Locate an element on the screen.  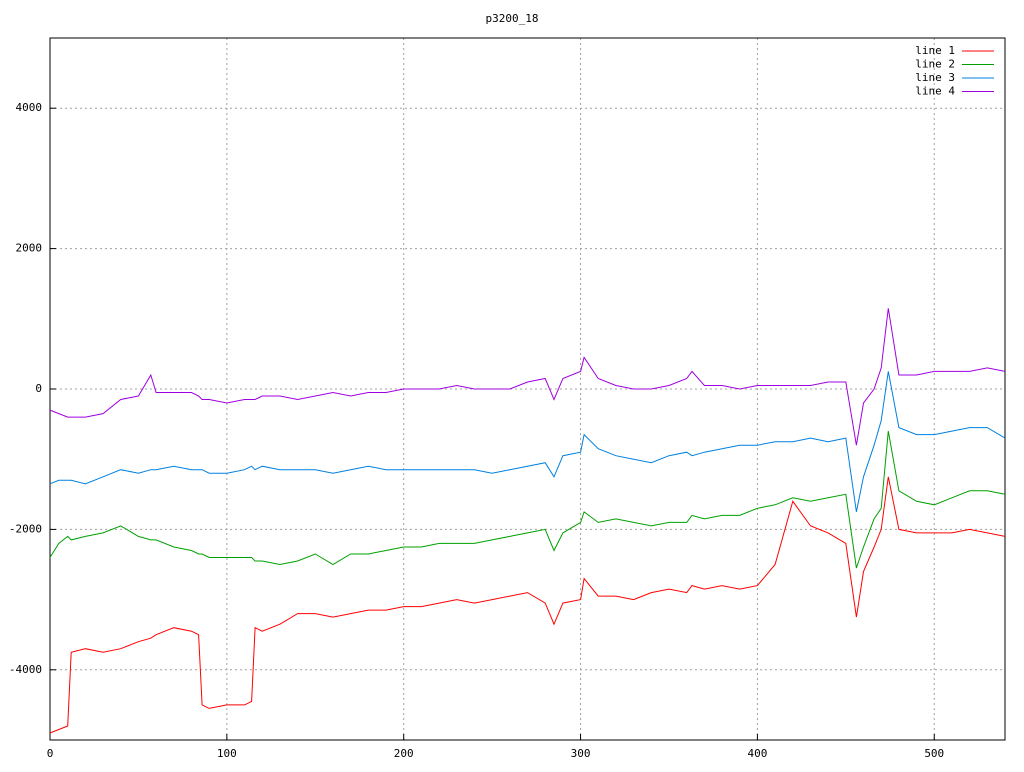
x-tick-label: 100 is located at coordinates (227, 753).